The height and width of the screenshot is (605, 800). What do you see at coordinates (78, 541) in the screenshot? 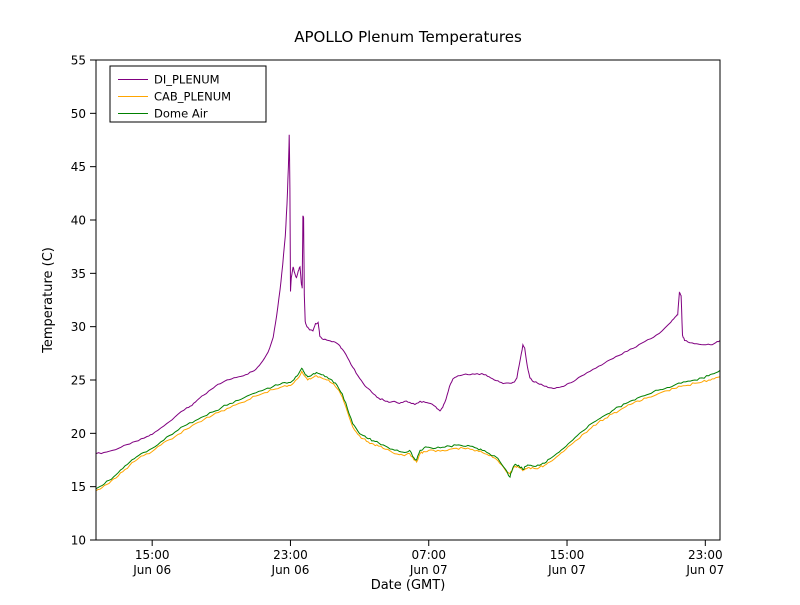
I see `y-tick-label: 10` at bounding box center [78, 541].